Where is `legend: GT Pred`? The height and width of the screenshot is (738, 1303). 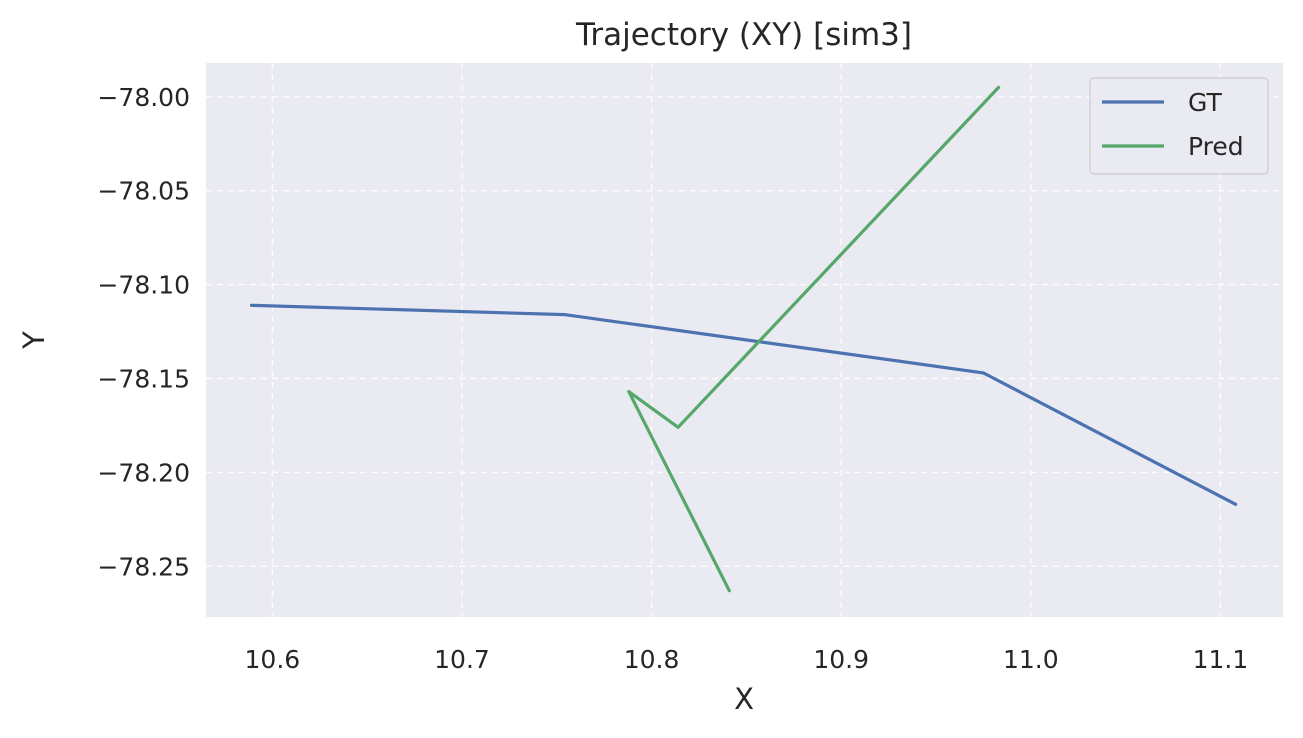 legend: GT Pred is located at coordinates (1179, 126).